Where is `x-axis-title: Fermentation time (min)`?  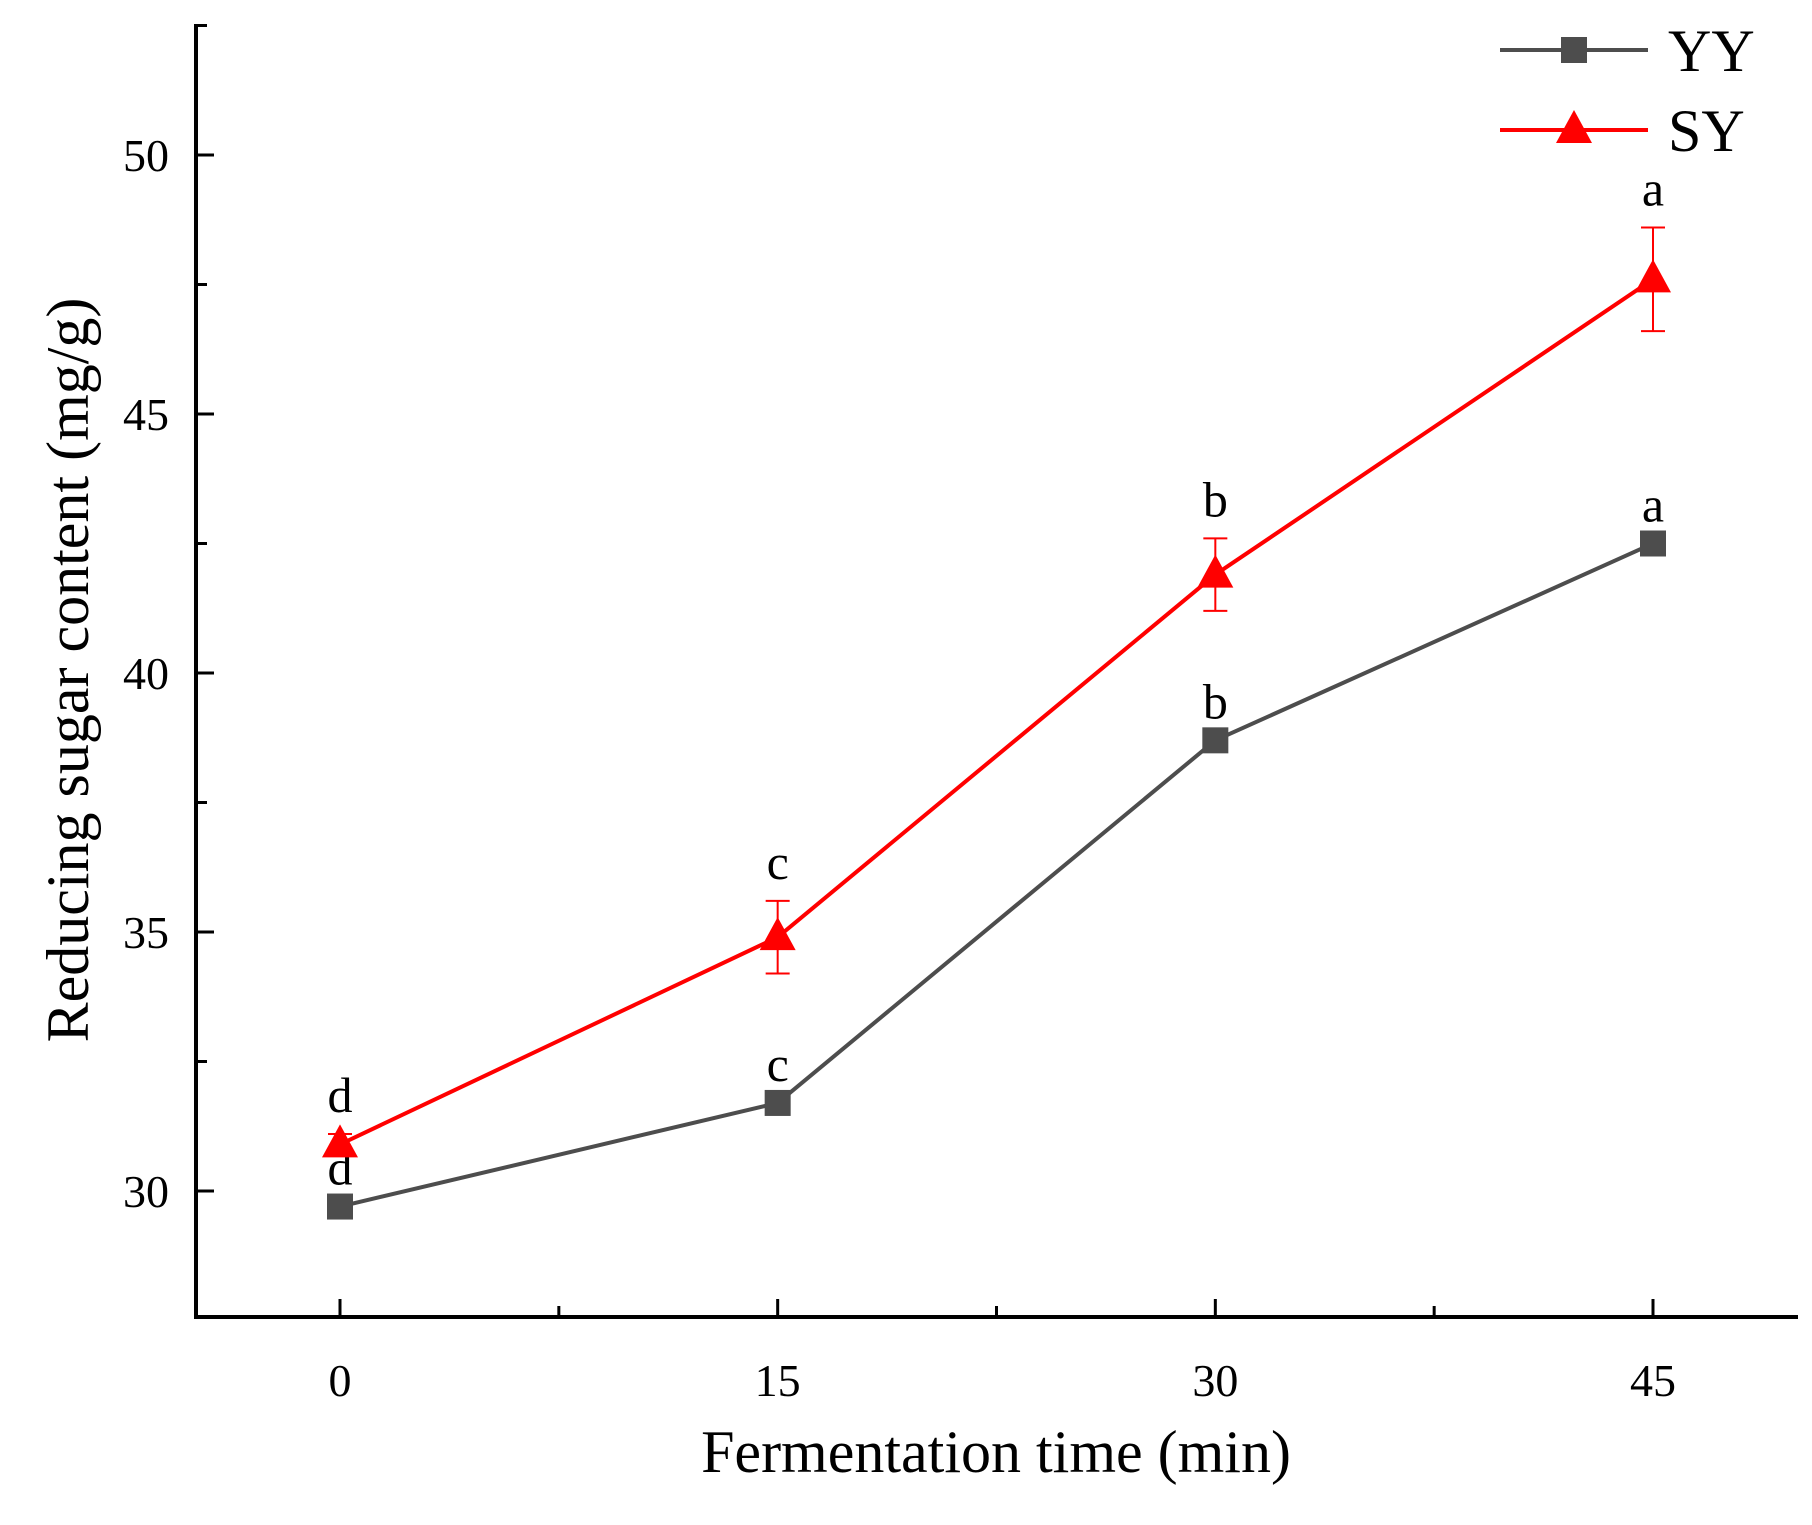 x-axis-title: Fermentation time (min) is located at coordinates (996, 1452).